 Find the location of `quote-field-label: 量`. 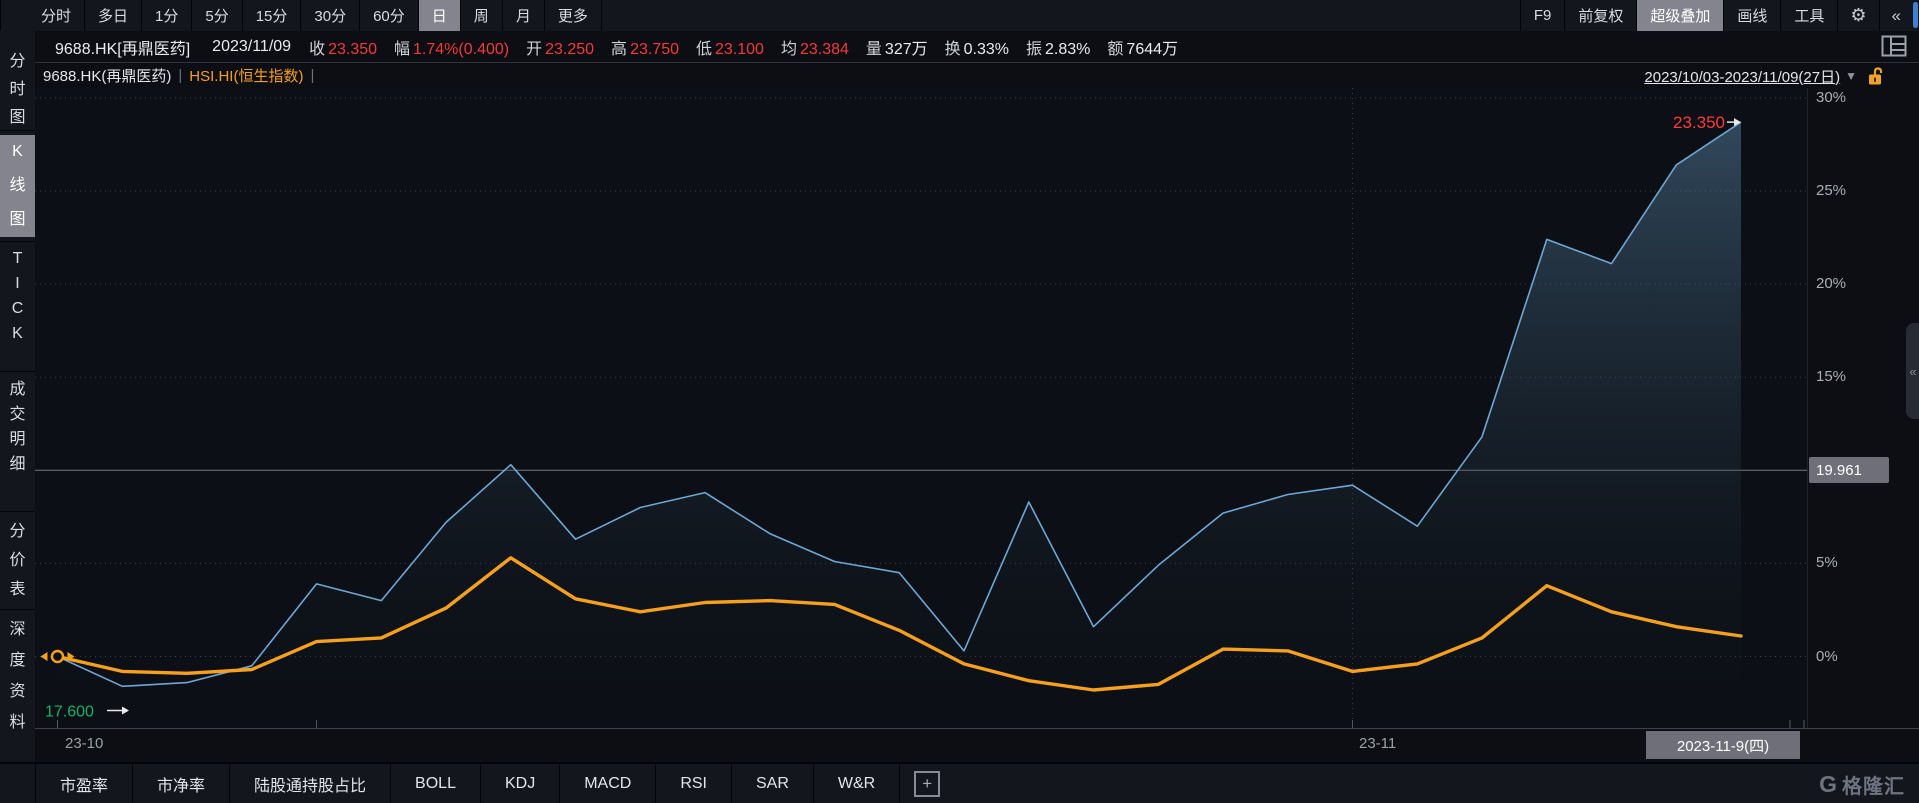

quote-field-label: 量 is located at coordinates (873, 49).